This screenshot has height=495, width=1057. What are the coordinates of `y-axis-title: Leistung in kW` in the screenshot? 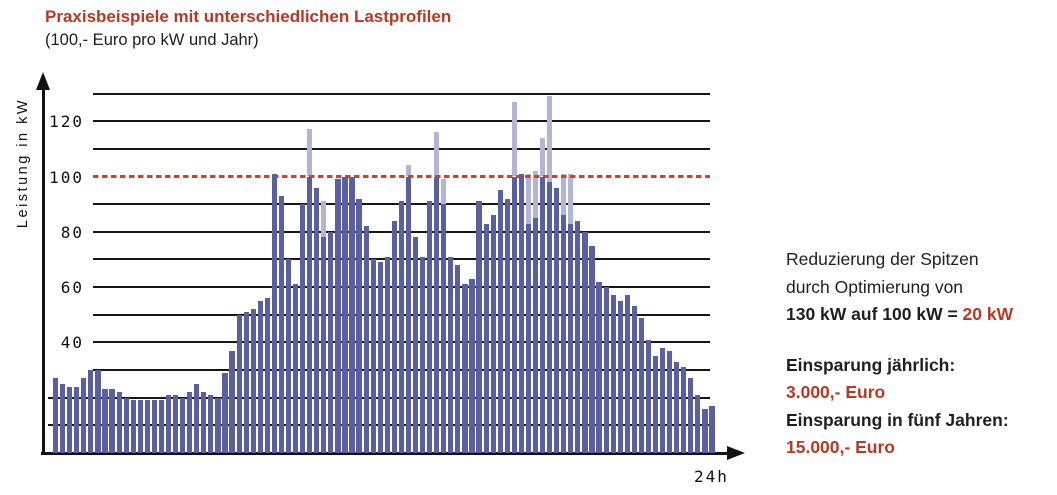 It's located at (23, 163).